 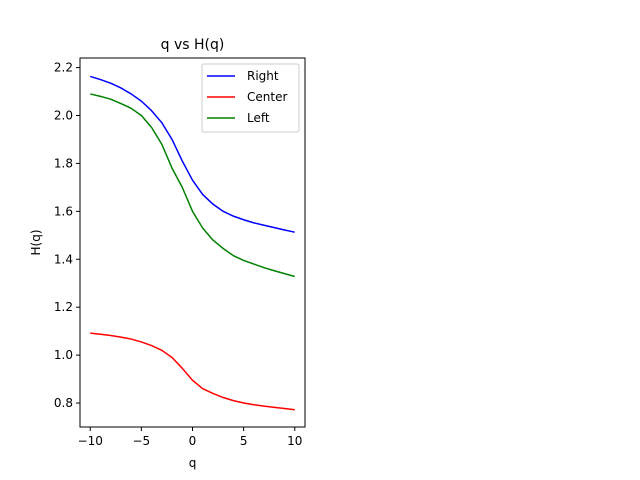 What do you see at coordinates (63, 116) in the screenshot?
I see `y-tick-label: 2.0` at bounding box center [63, 116].